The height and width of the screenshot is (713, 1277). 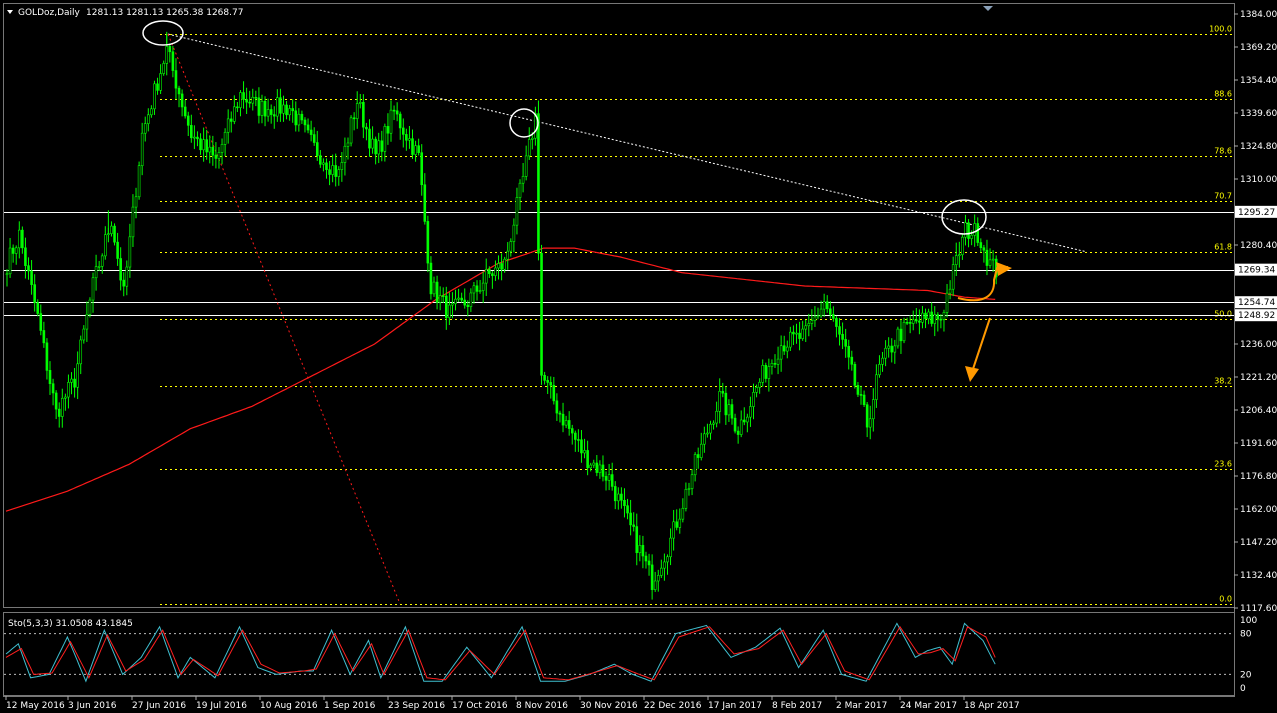 I want to click on time-tick-label: 24 Mar 2017, so click(x=928, y=706).